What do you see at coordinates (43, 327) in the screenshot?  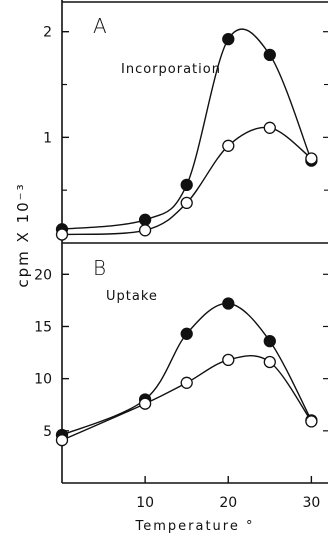 I see `panel-b-ytick-label: 15` at bounding box center [43, 327].